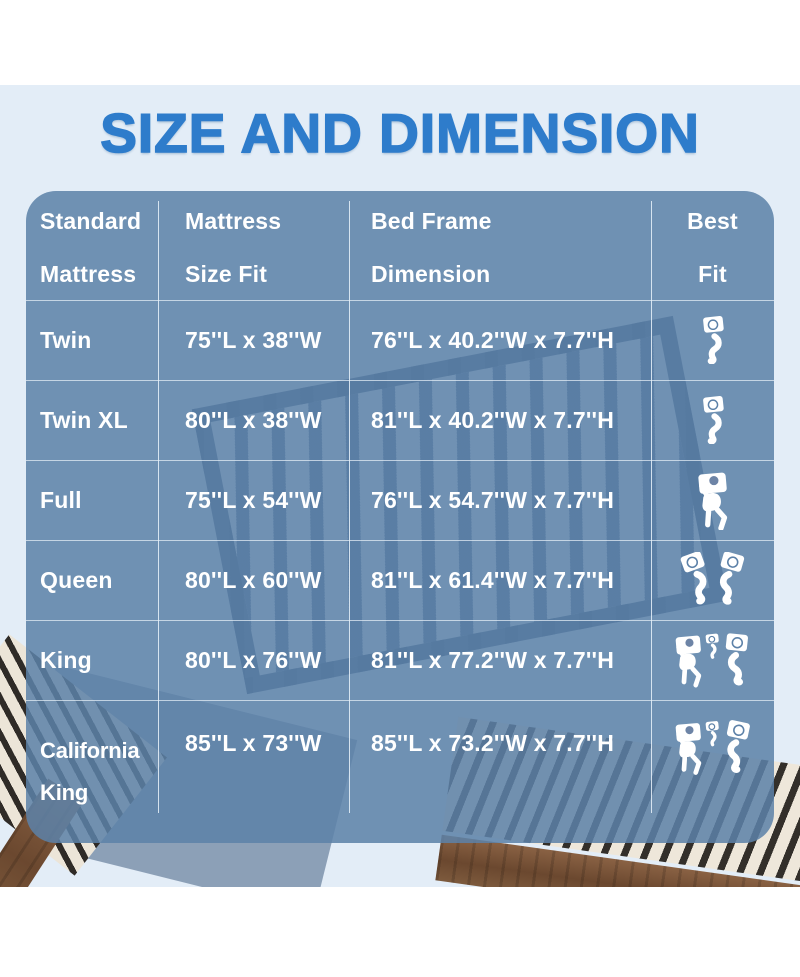 Image resolution: width=800 pixels, height=977 pixels. I want to click on header-line: Best, so click(712, 220).